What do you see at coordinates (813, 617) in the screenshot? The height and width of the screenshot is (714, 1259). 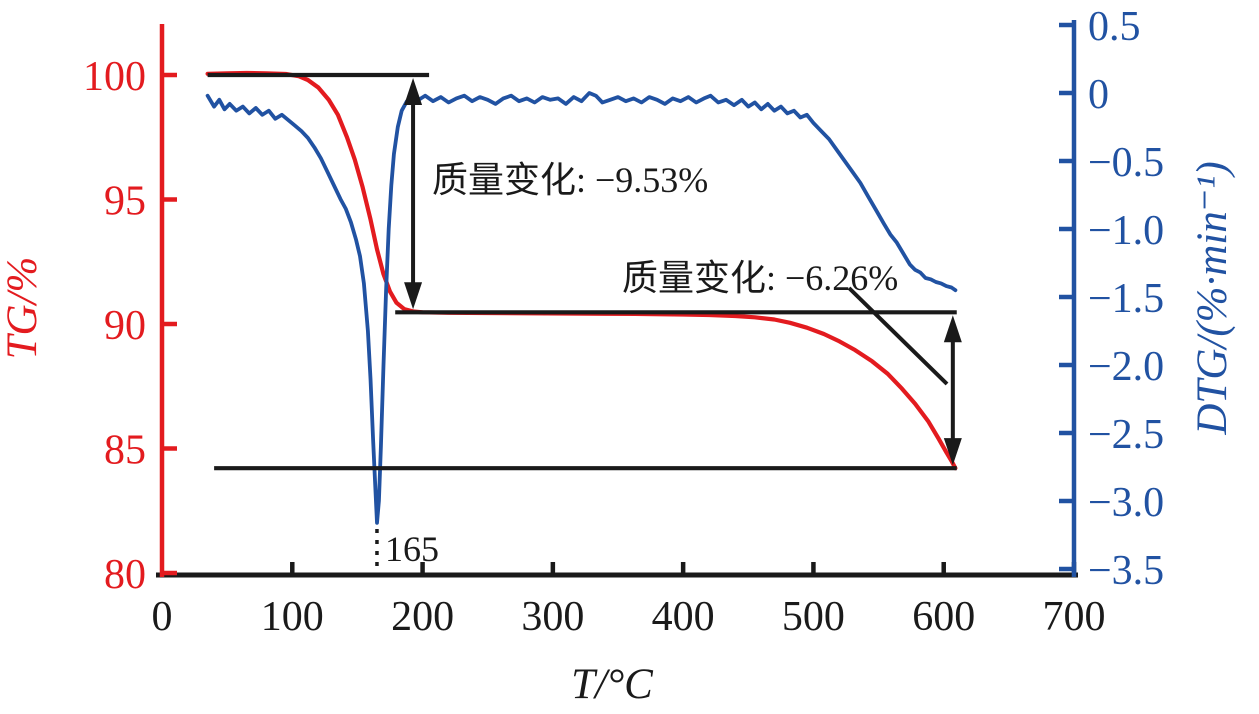 I see `x-tick-label: 500` at bounding box center [813, 617].